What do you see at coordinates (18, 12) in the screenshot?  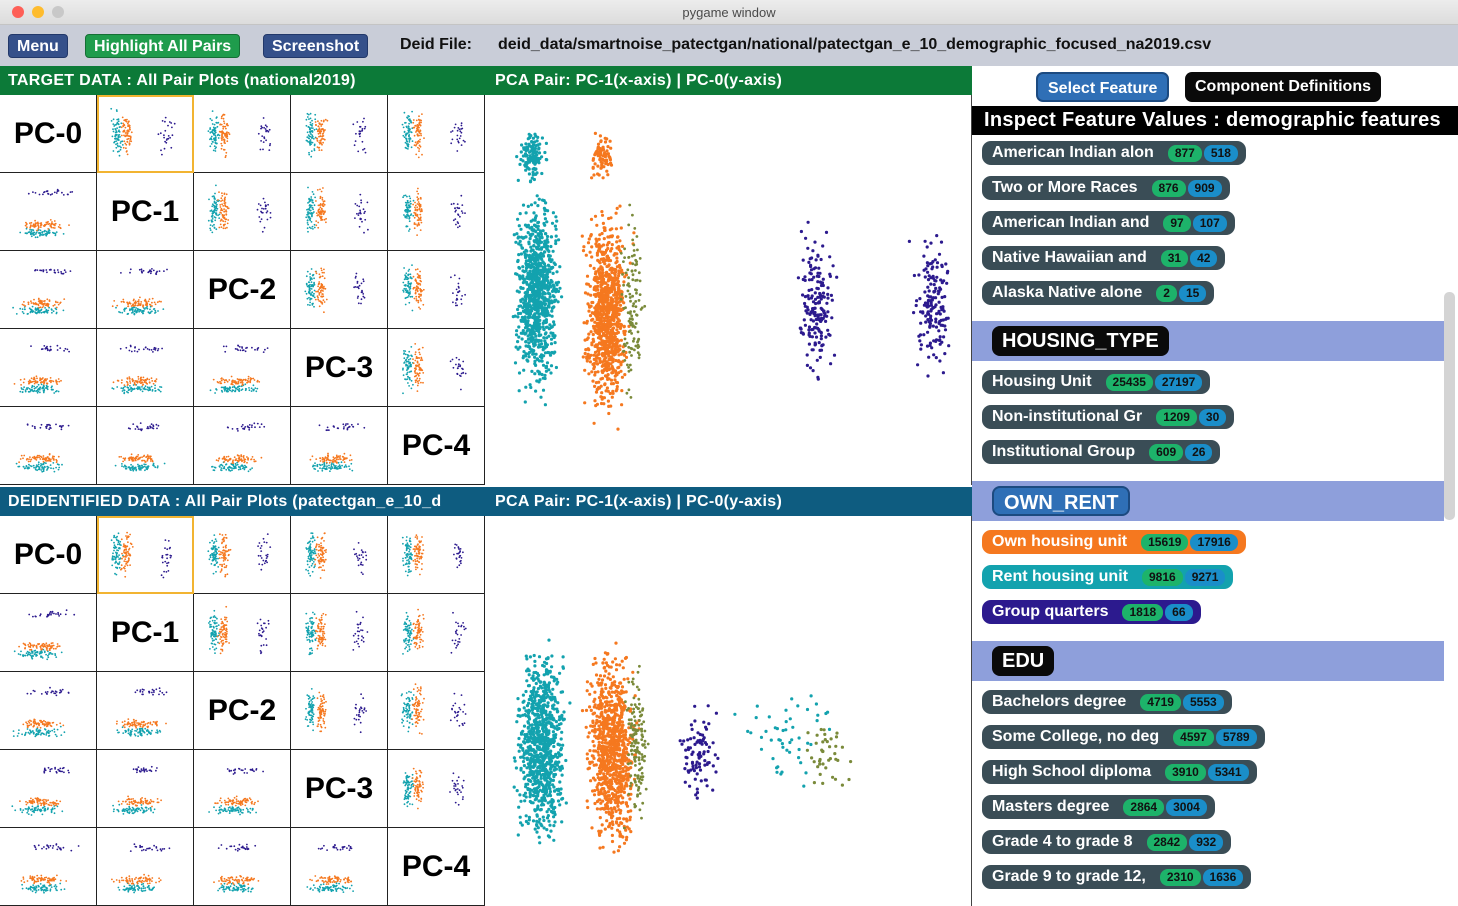 I see `close-window-button` at bounding box center [18, 12].